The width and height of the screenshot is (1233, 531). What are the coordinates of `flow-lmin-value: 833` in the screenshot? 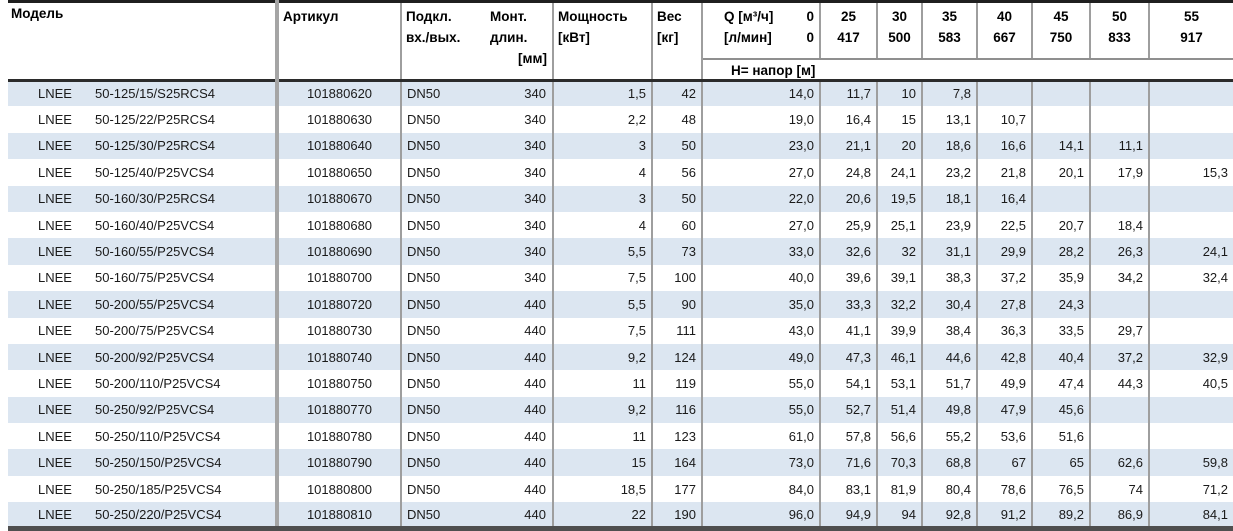 It's located at (1119, 37).